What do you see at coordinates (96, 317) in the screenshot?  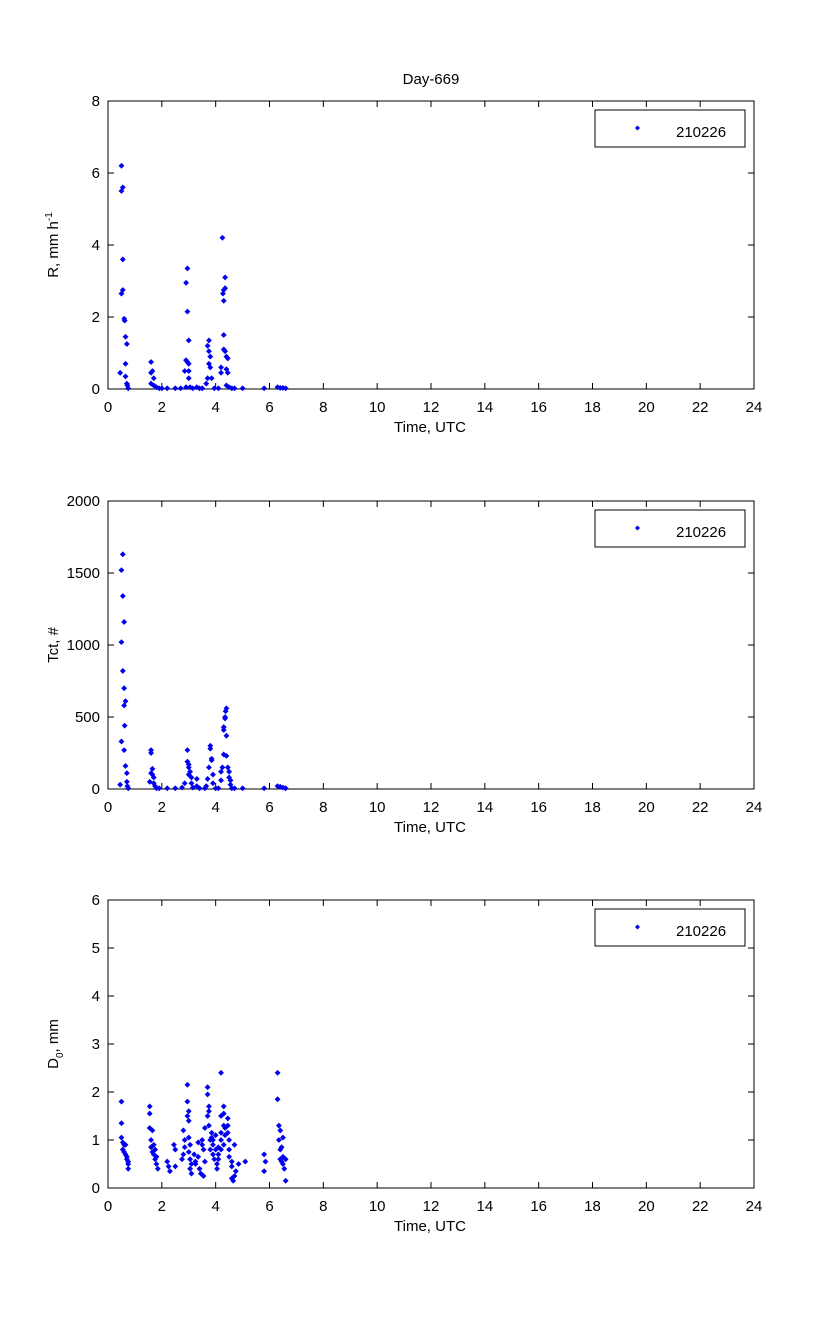 I see `y-tick-label: 2` at bounding box center [96, 317].